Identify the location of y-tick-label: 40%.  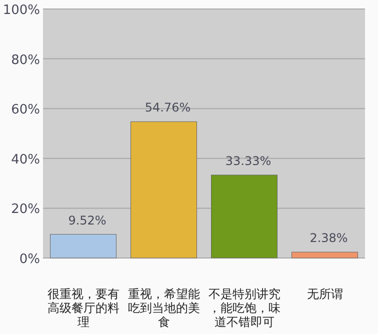
(25, 160).